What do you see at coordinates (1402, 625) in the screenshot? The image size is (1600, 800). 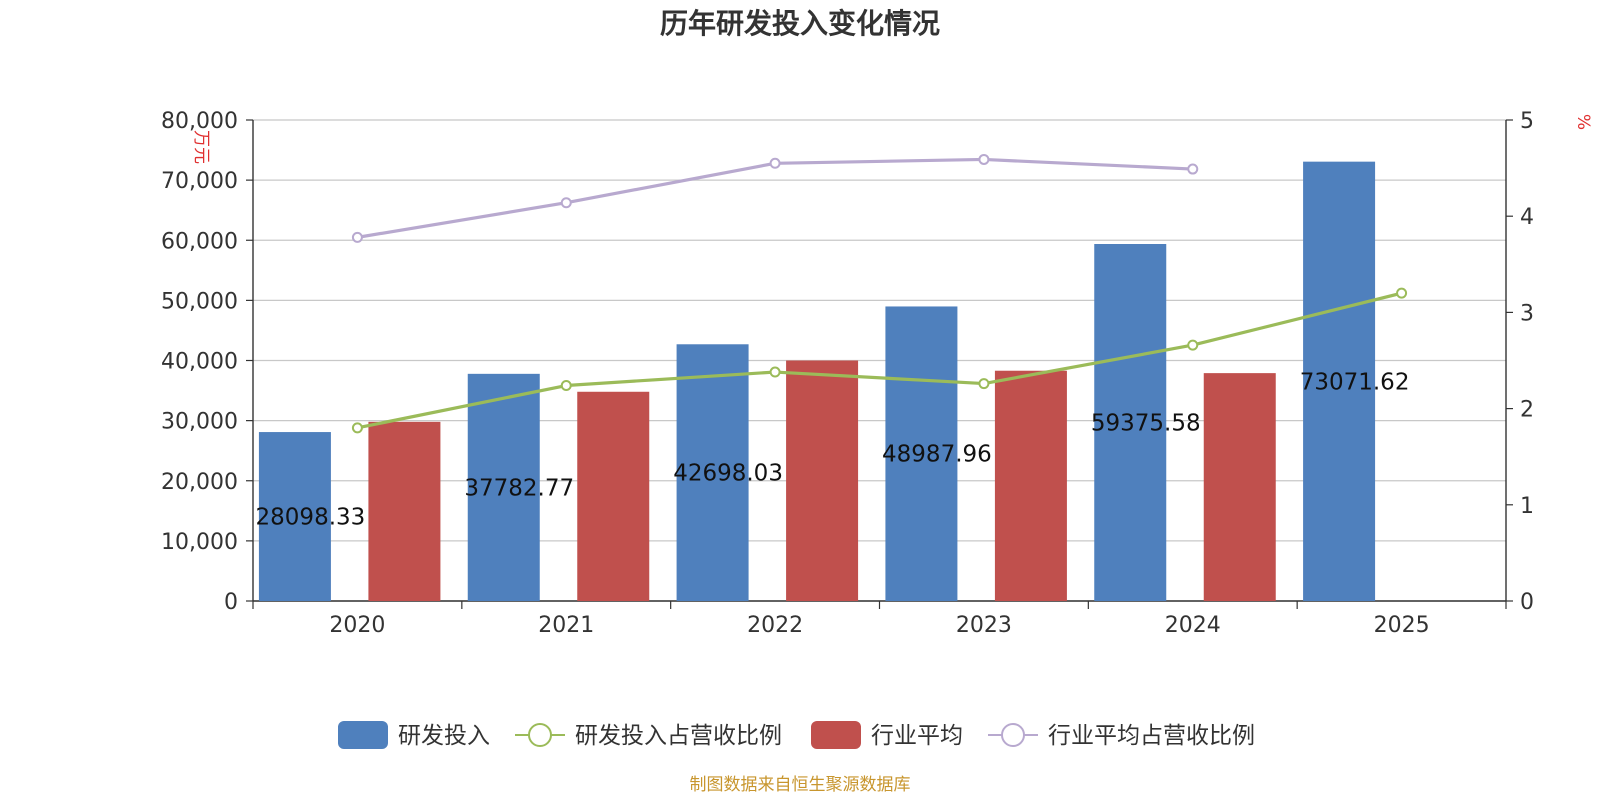 I see `x-tick-label: 2025` at bounding box center [1402, 625].